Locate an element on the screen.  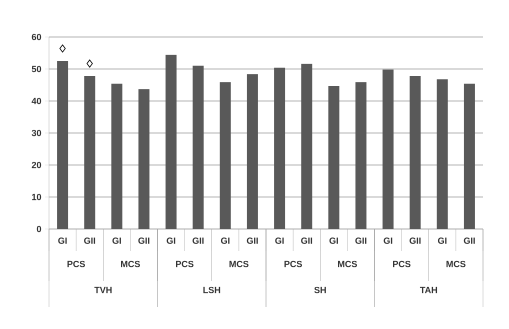
text: TAH is located at coordinates (429, 290).